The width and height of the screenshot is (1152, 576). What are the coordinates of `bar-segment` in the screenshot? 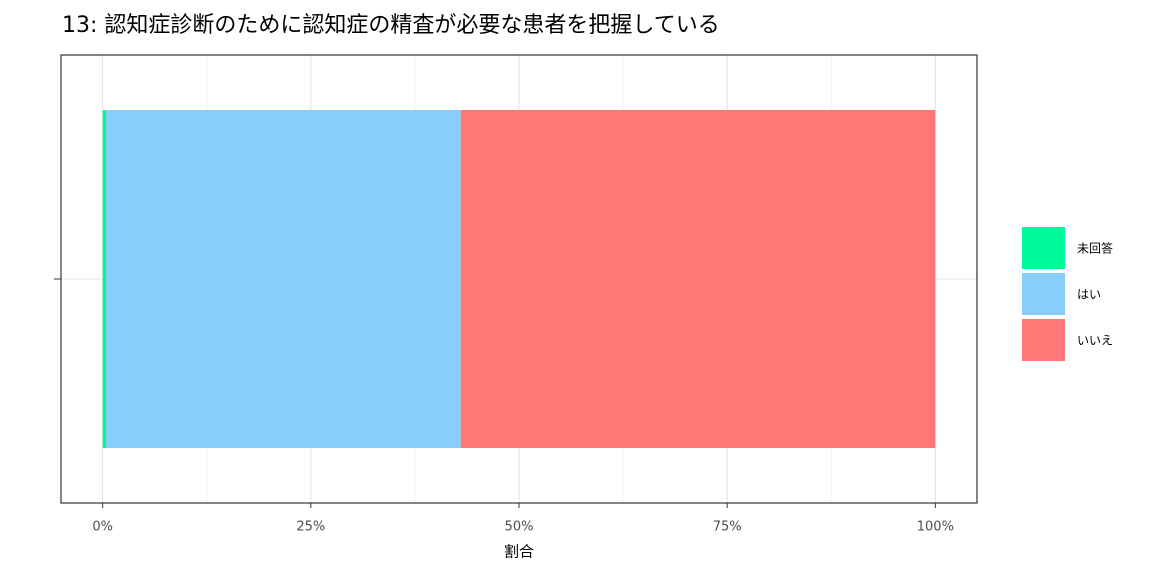 It's located at (104, 279).